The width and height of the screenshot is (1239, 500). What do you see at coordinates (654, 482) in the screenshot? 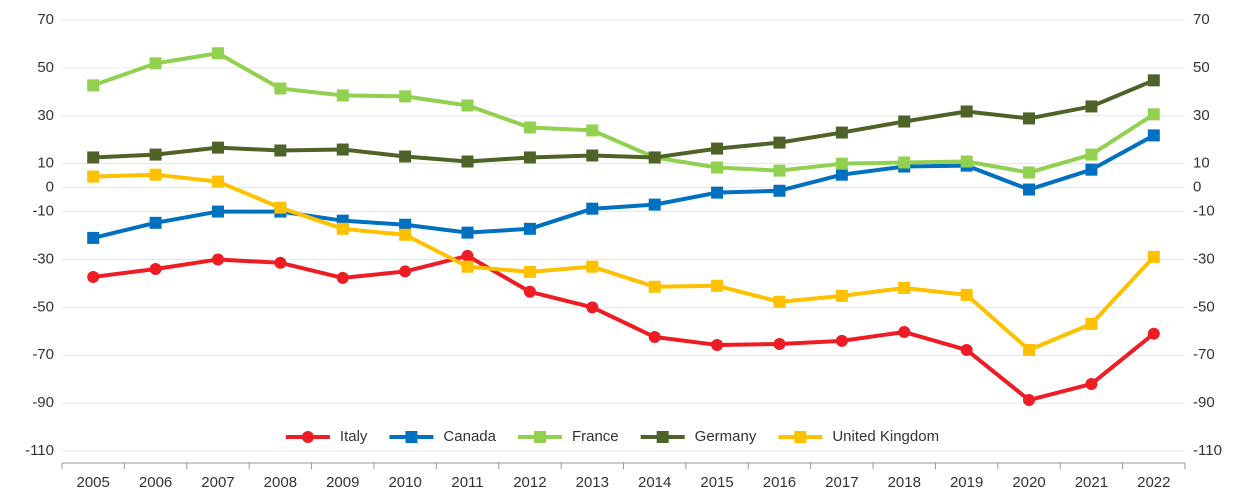
I see `x-tick-label: 2014` at bounding box center [654, 482].